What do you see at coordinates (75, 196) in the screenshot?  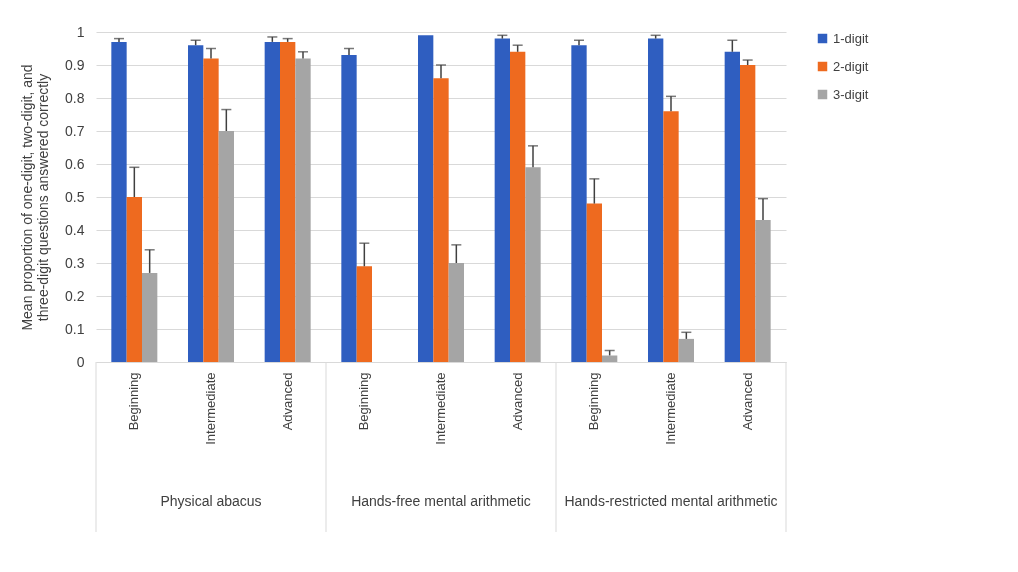 I see `y-tick-label: 0.5` at bounding box center [75, 196].